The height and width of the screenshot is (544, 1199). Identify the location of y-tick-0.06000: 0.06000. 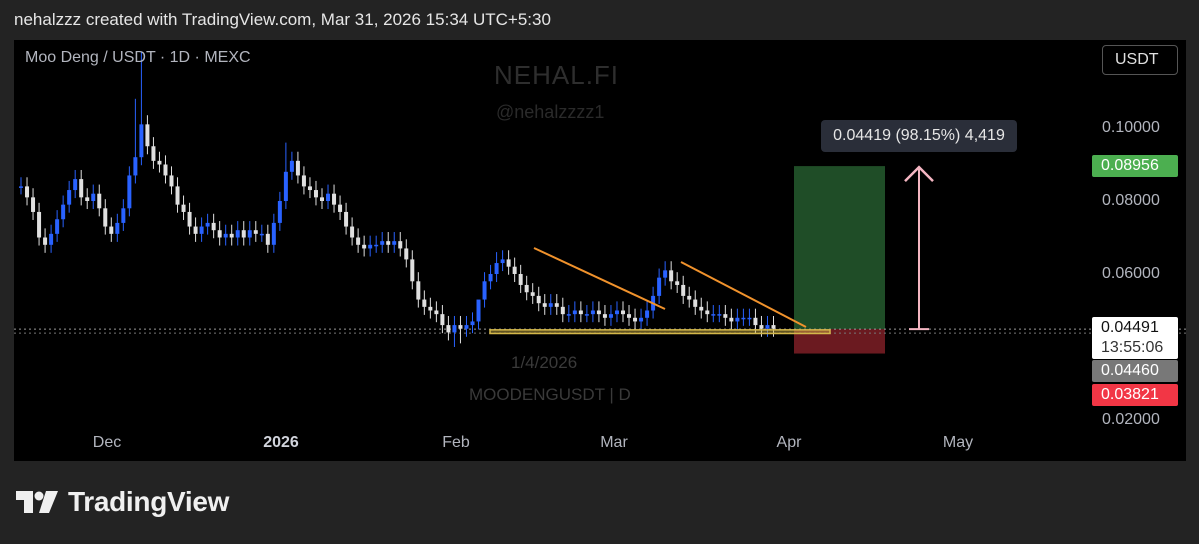
(1131, 273).